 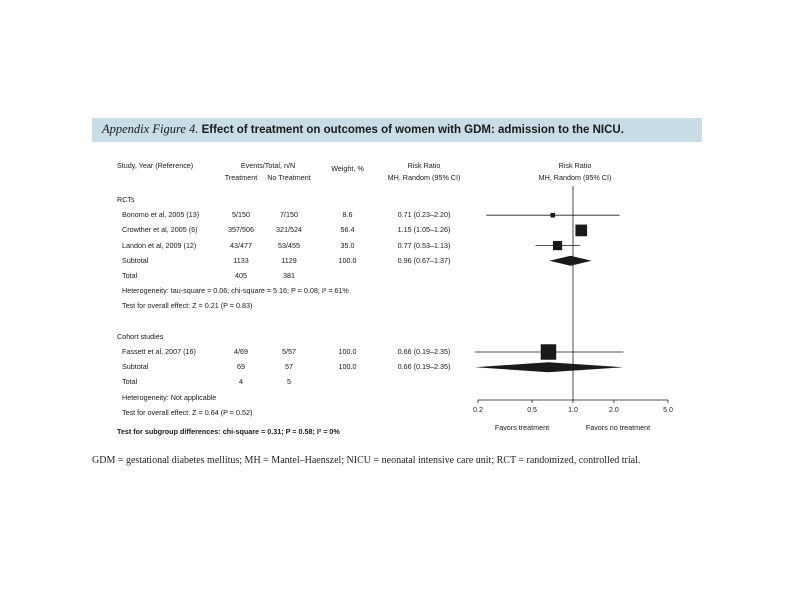 What do you see at coordinates (347, 230) in the screenshot?
I see `cell-weight: 56.4` at bounding box center [347, 230].